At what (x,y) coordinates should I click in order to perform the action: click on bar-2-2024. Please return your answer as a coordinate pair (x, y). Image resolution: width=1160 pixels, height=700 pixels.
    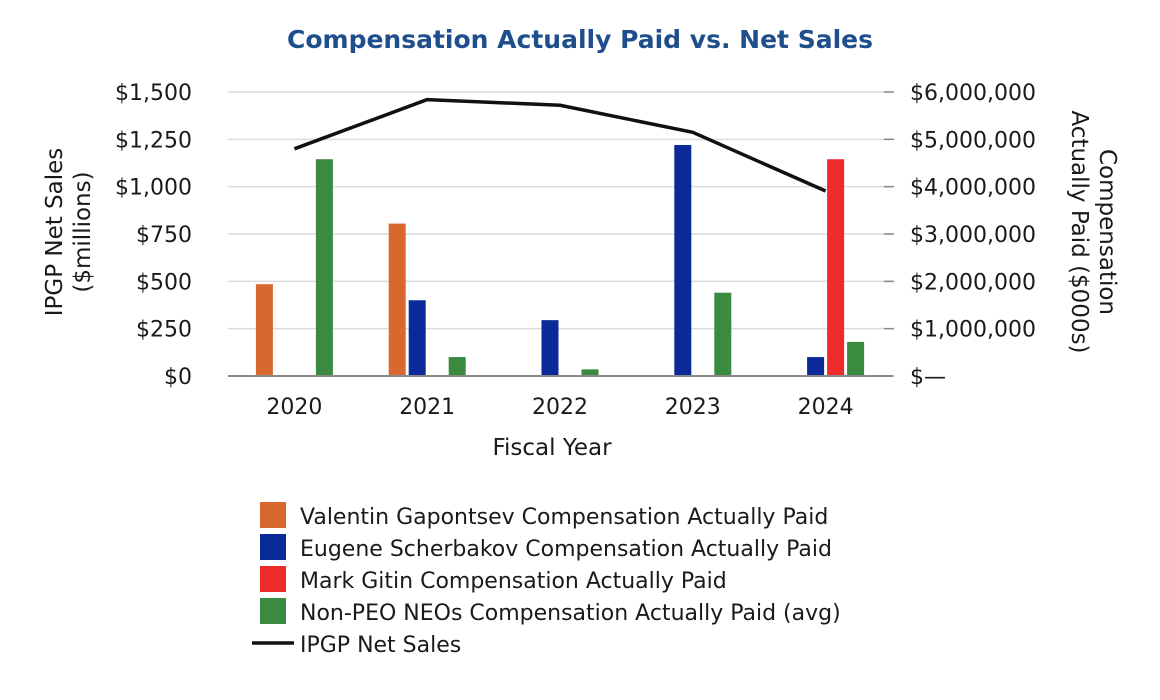
    Looking at the image, I should click on (816, 366).